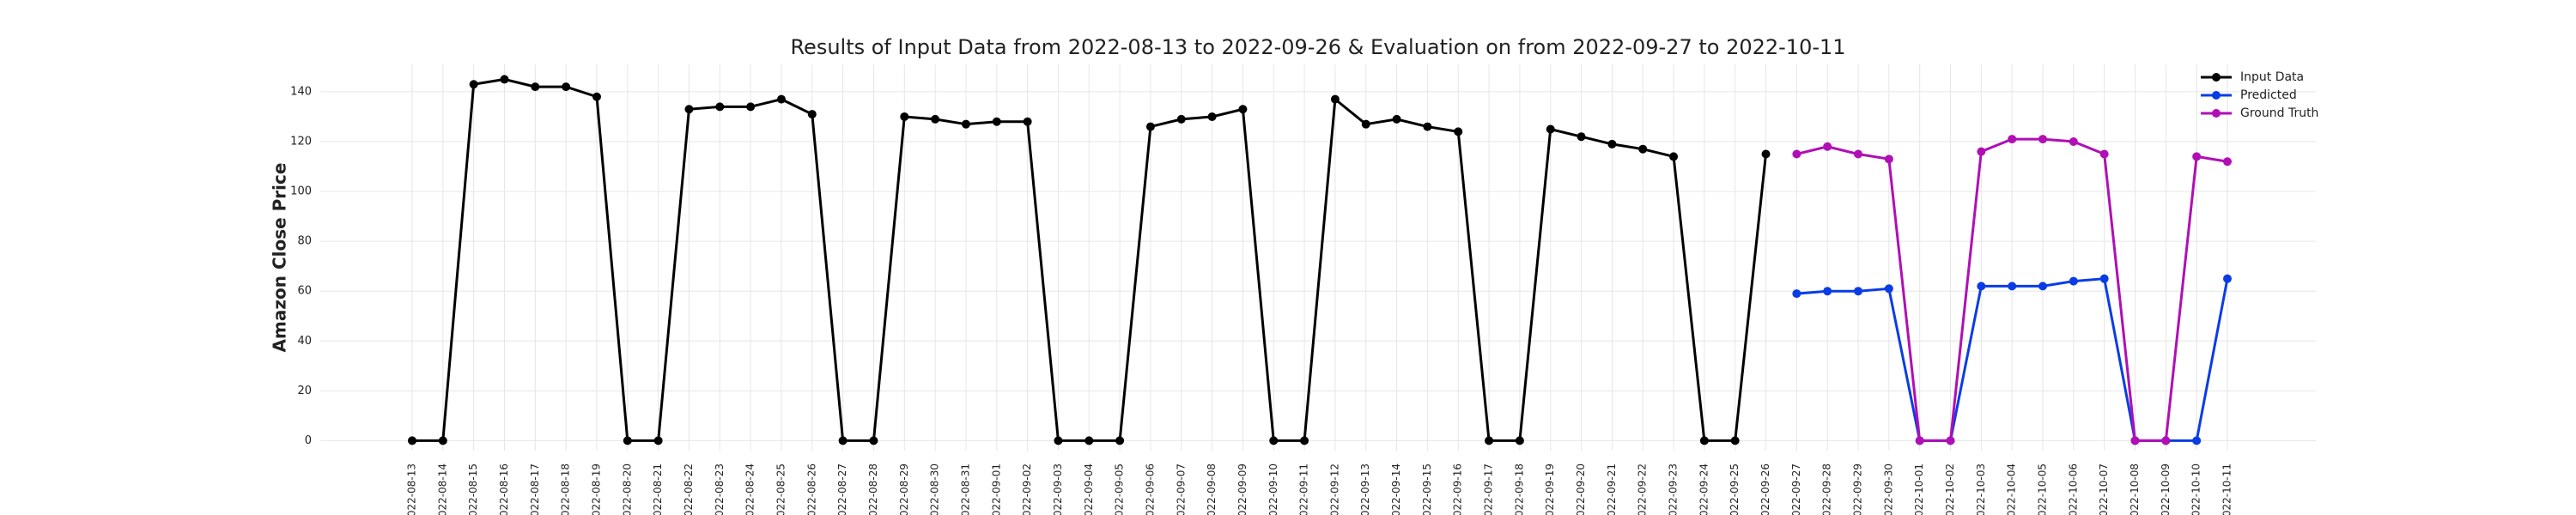 This screenshot has width=2576, height=515. I want to click on x-tick-label: 2022-09-20, so click(1581, 489).